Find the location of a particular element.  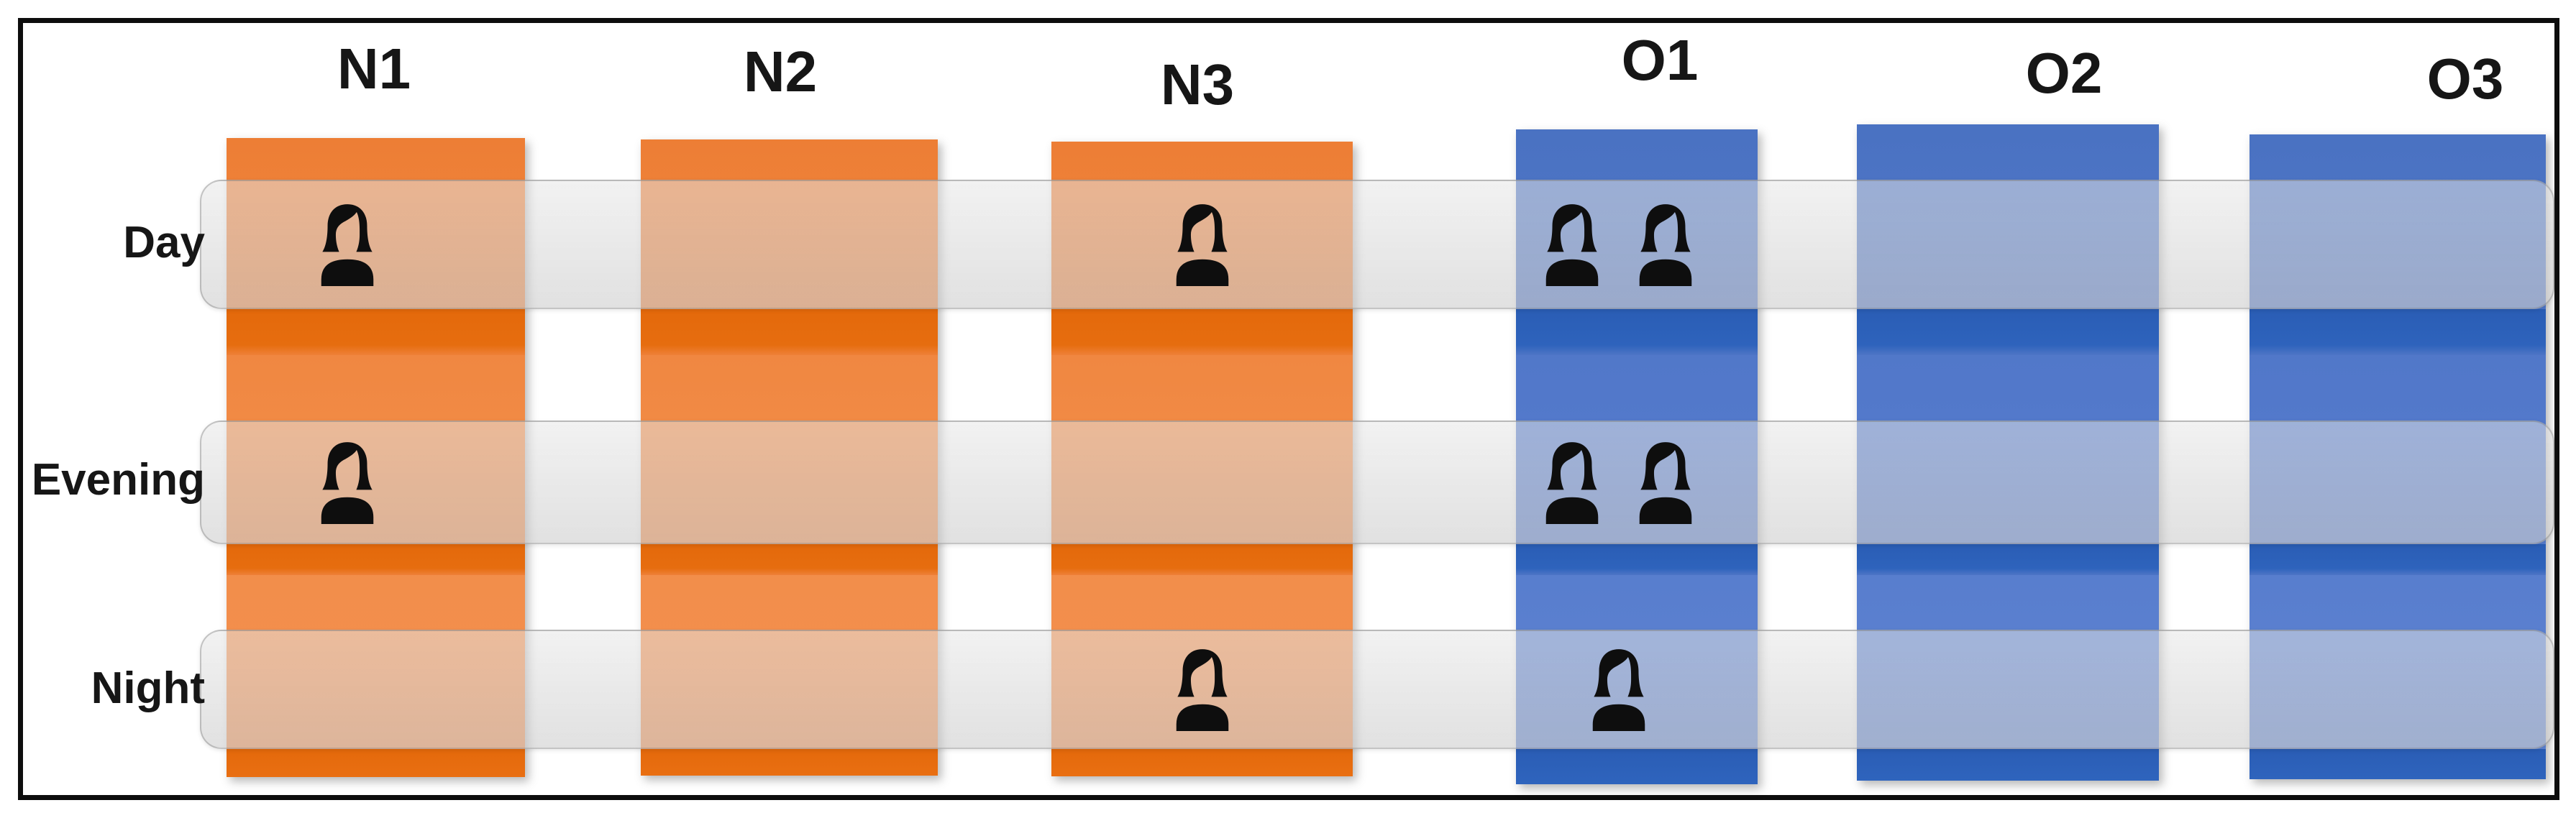

row-label-day: Day is located at coordinates (164, 242).